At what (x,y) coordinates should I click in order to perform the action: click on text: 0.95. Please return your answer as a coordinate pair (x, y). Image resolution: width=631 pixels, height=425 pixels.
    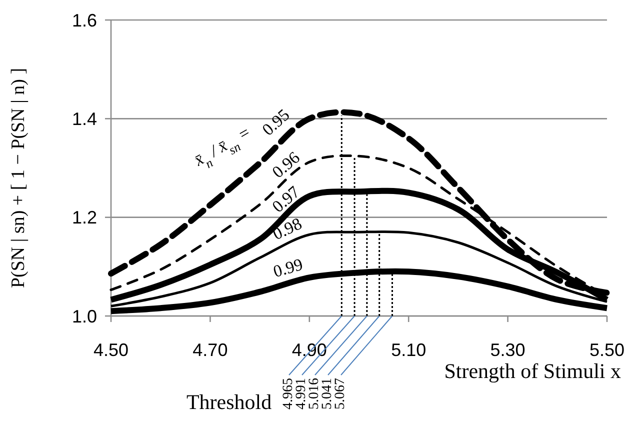
    Looking at the image, I should click on (276, 122).